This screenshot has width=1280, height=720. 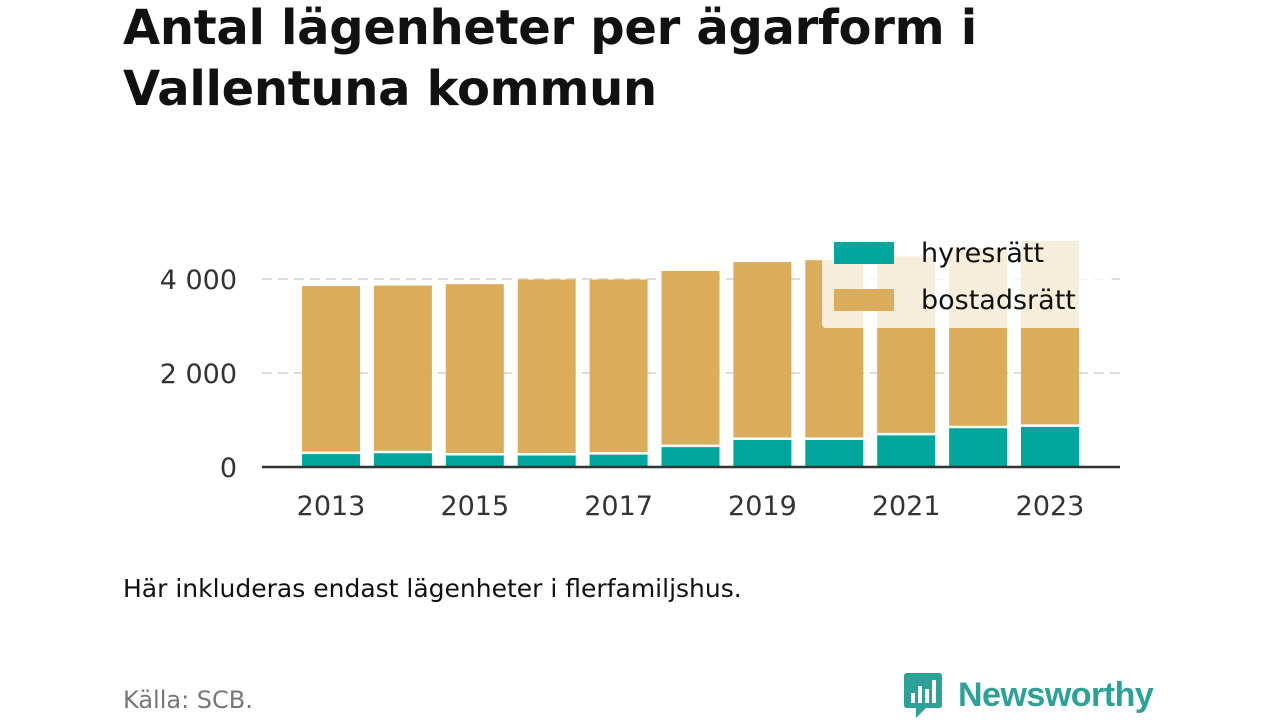 I want to click on y-tick-label: 0, so click(x=228, y=468).